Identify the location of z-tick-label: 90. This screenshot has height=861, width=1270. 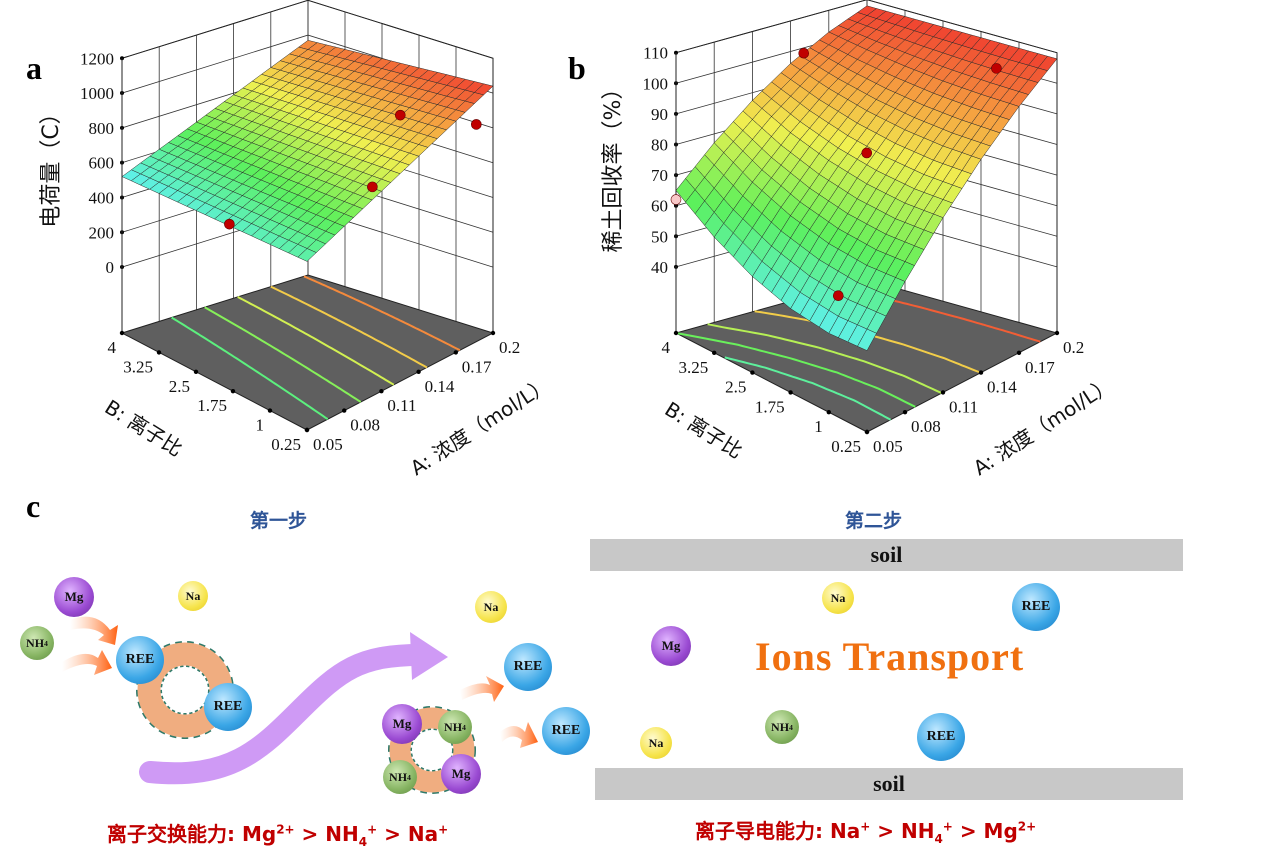
(659, 114).